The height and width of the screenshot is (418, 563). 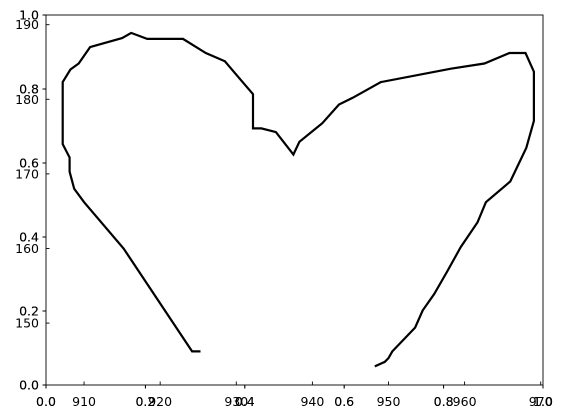 I want to click on layer-1-y-tick-label: 0.0, so click(x=29, y=385).